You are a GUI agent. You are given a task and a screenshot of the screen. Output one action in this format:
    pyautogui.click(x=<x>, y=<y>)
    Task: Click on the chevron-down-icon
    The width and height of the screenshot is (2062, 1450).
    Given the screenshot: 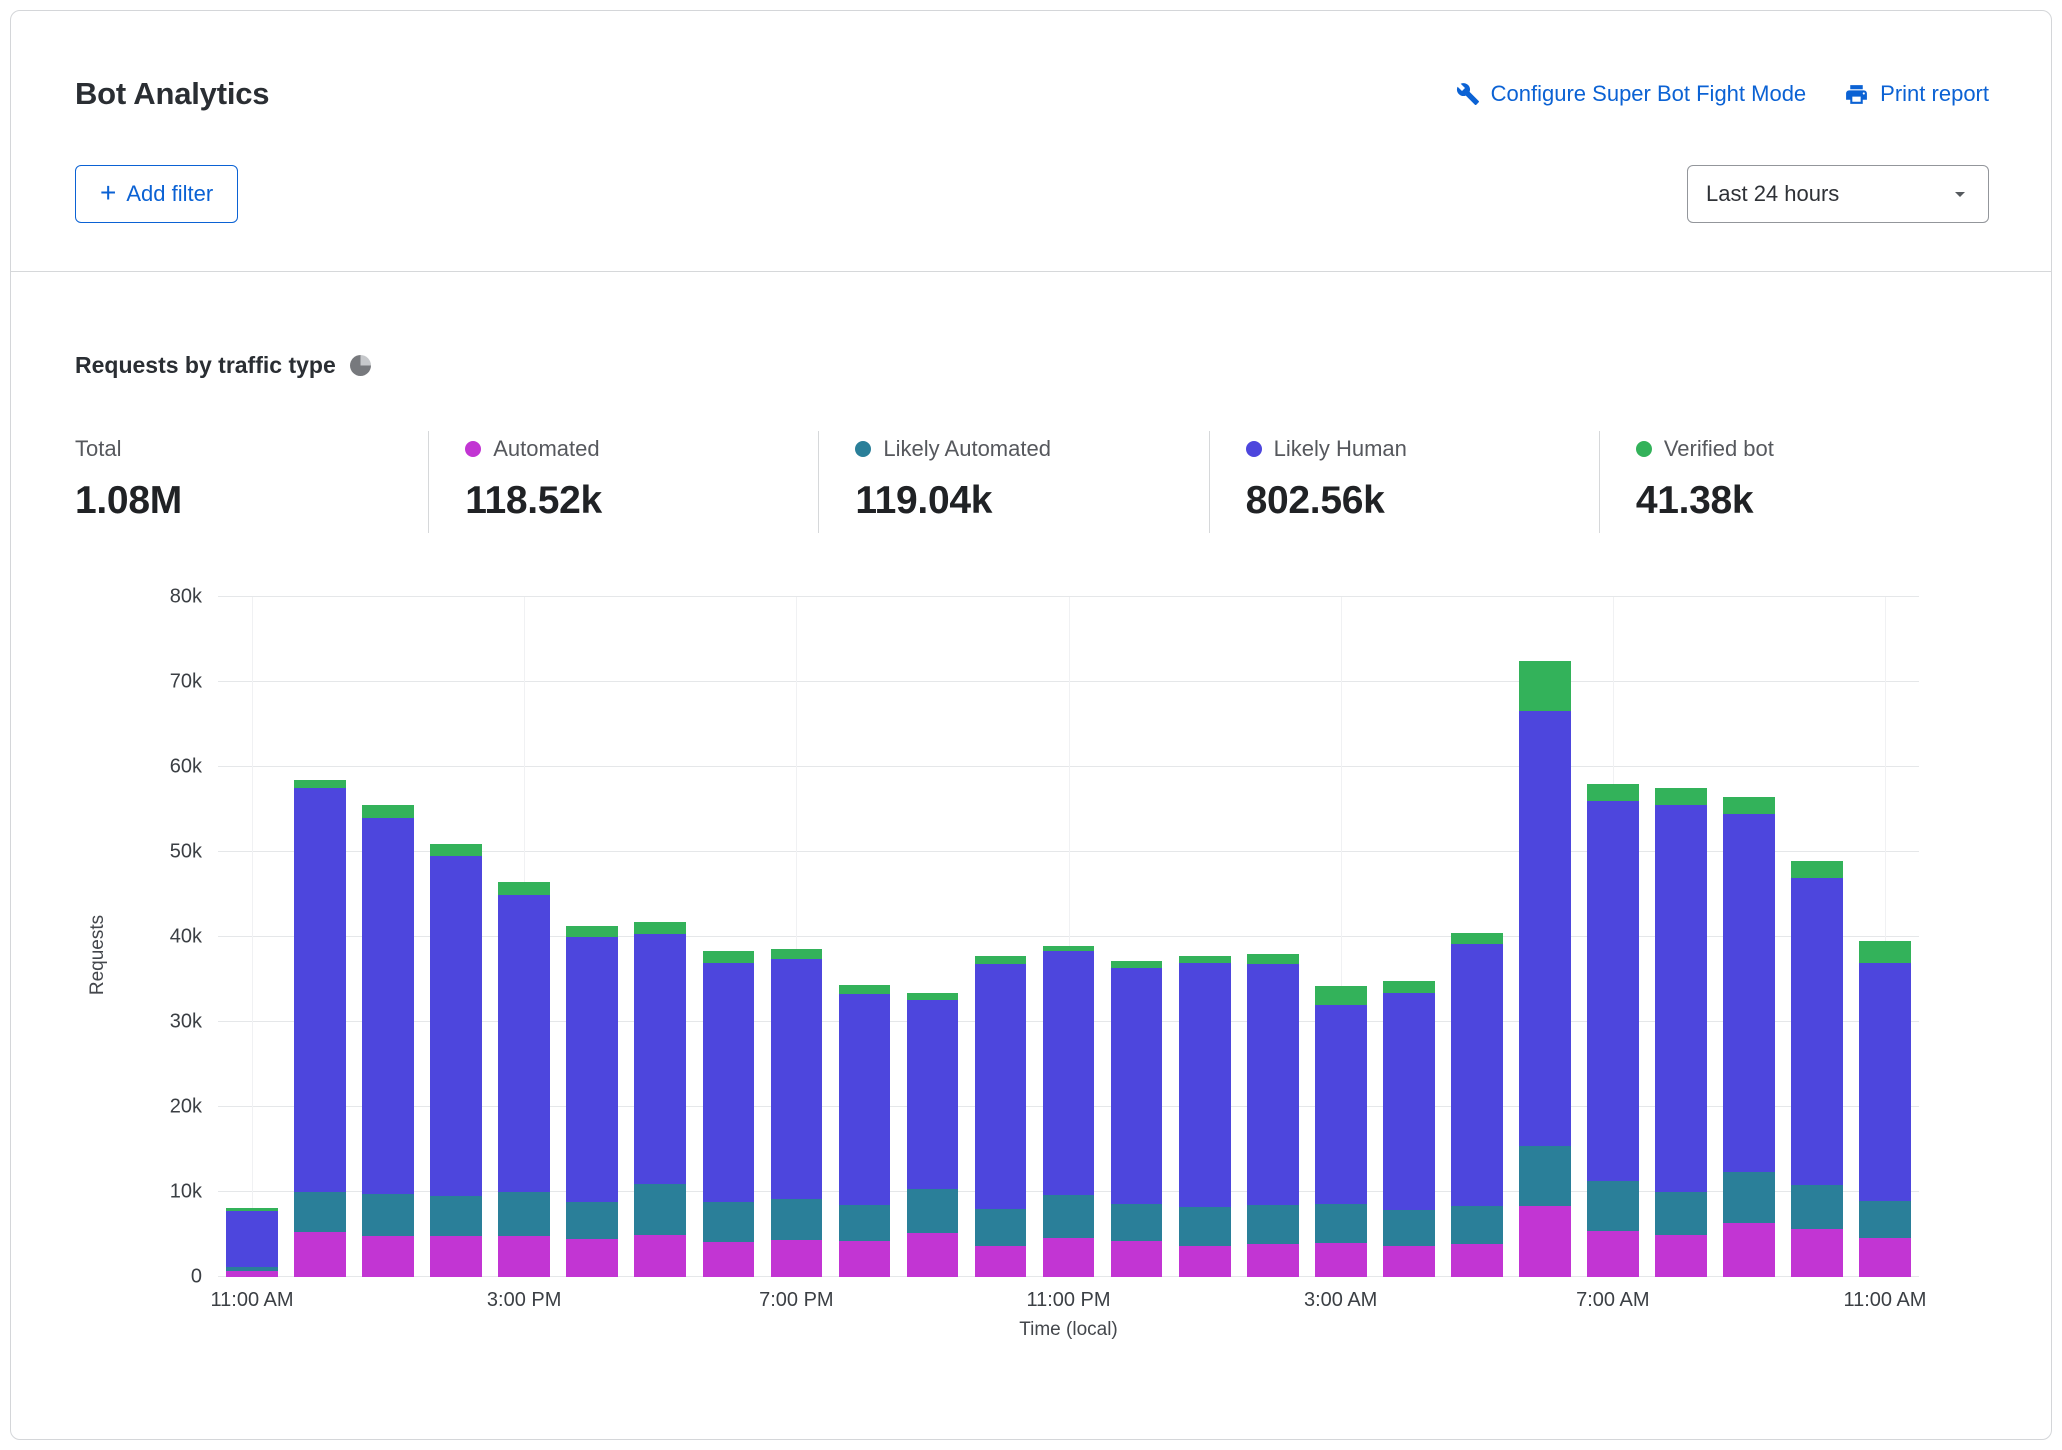 What is the action you would take?
    pyautogui.click(x=1960, y=194)
    